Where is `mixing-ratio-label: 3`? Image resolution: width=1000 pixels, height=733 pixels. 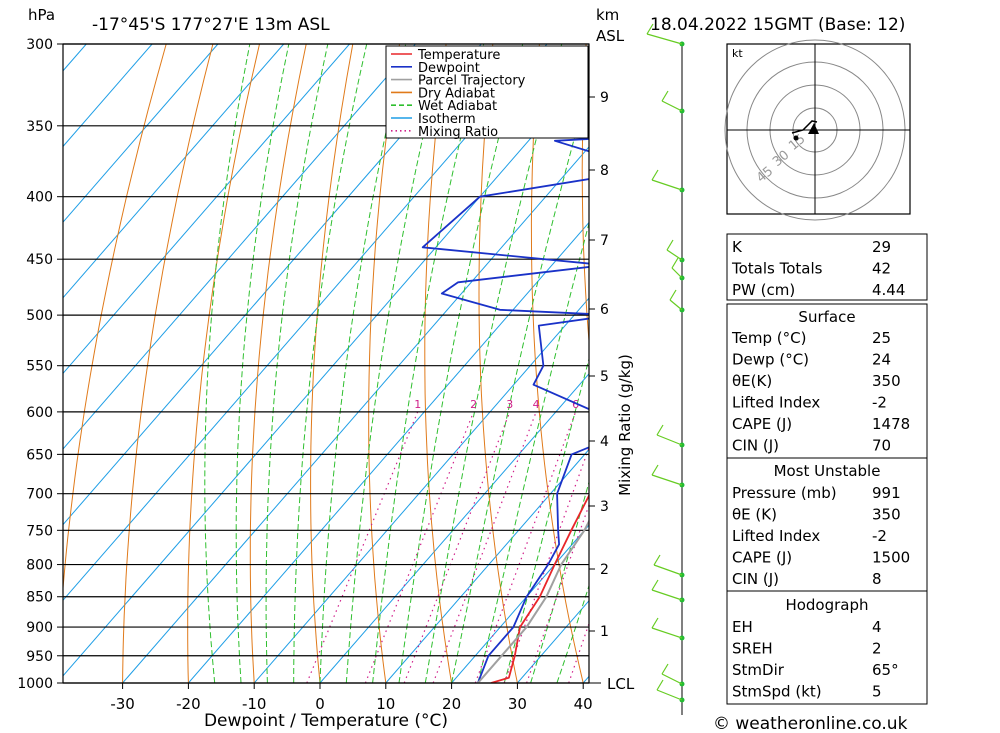
mixing-ratio-label: 3 is located at coordinates (509, 404).